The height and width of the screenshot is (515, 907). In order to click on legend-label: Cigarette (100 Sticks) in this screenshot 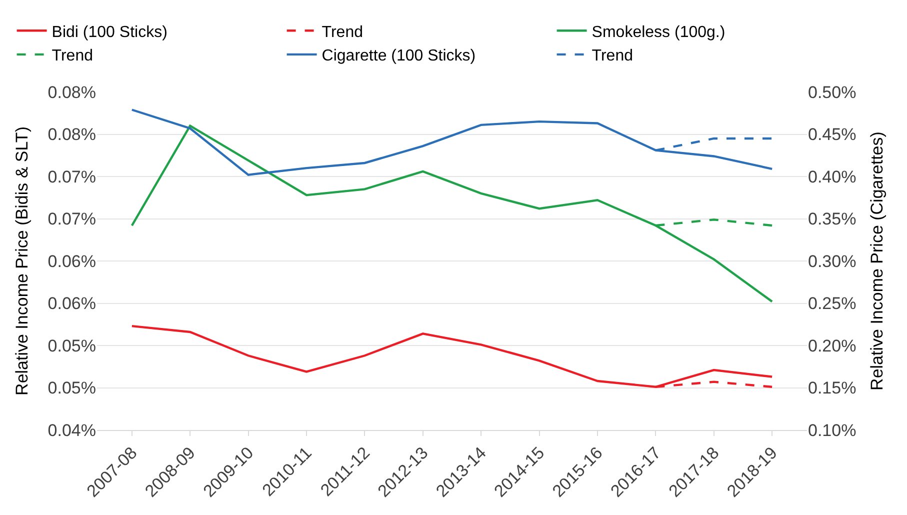, I will do `click(399, 56)`.